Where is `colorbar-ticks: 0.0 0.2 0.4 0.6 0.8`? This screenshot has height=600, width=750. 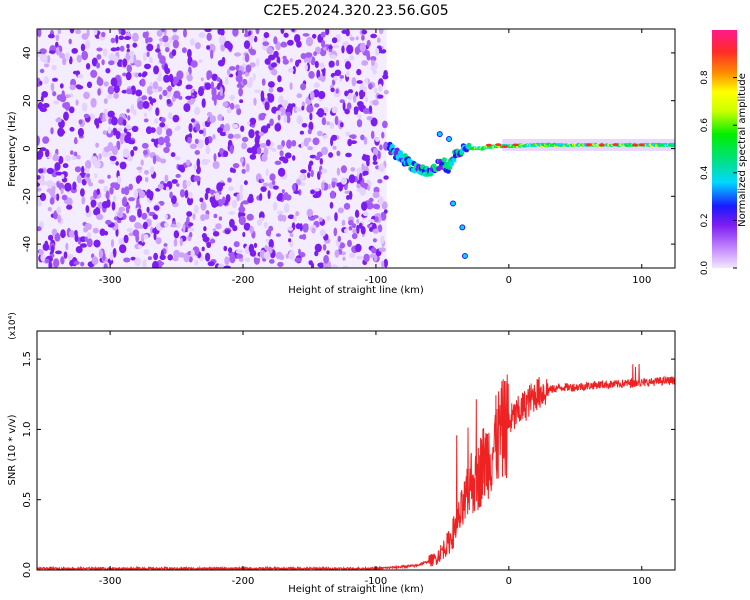
colorbar-ticks: 0.0 0.2 0.4 0.6 0.8 is located at coordinates (718, 172).